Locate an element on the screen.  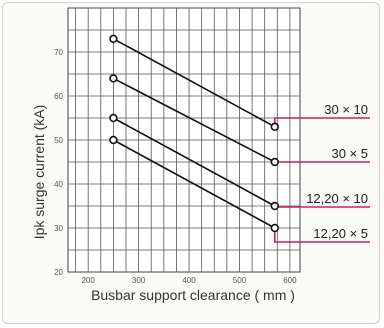
series-label: 30 × 5 is located at coordinates (349, 153).